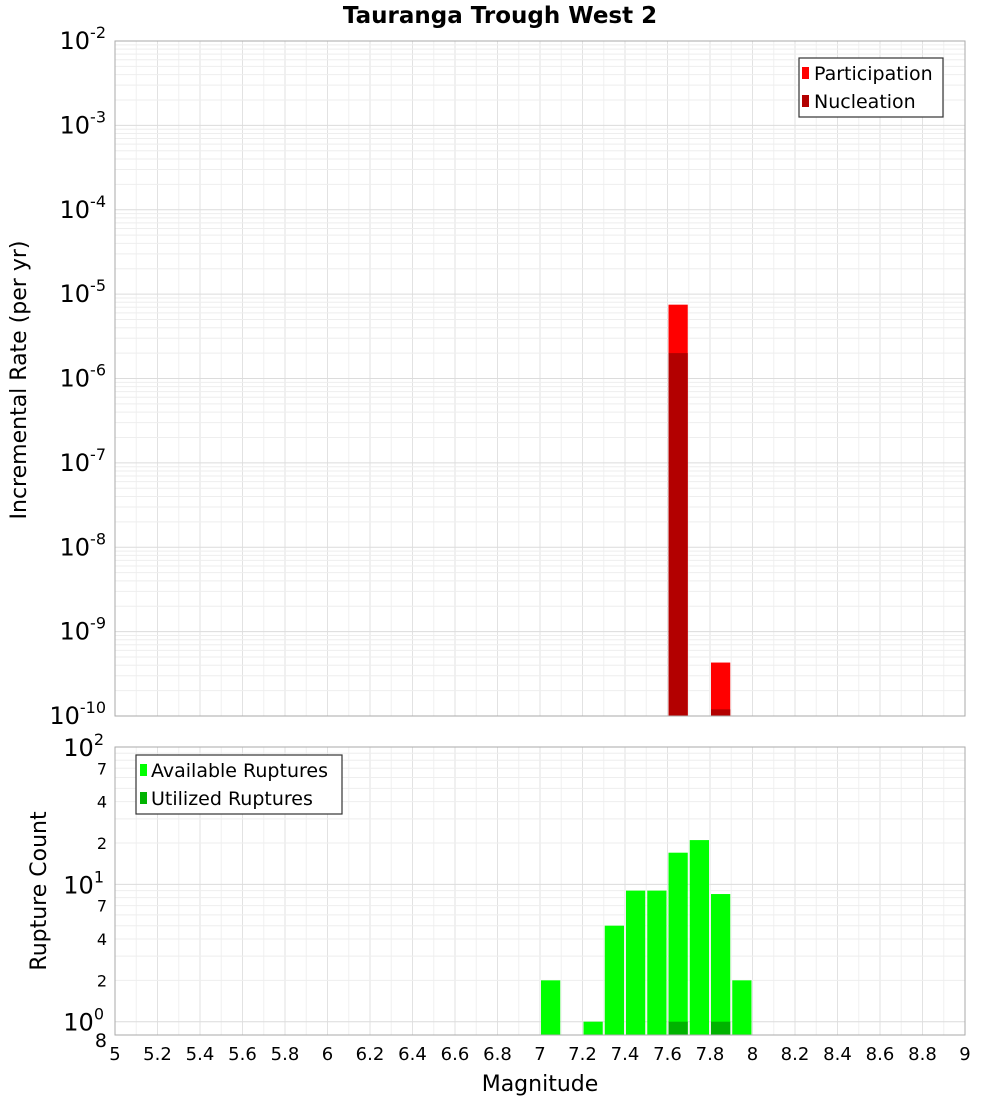 The image size is (1000, 1104). I want to click on top-legend: Participation Nucleation, so click(871, 87).